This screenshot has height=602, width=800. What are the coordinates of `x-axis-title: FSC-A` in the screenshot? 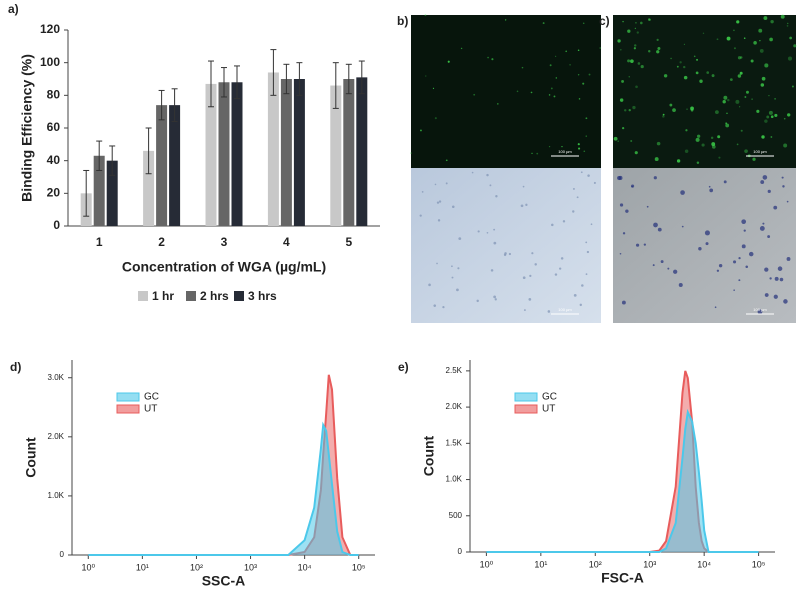 It's located at (622, 578).